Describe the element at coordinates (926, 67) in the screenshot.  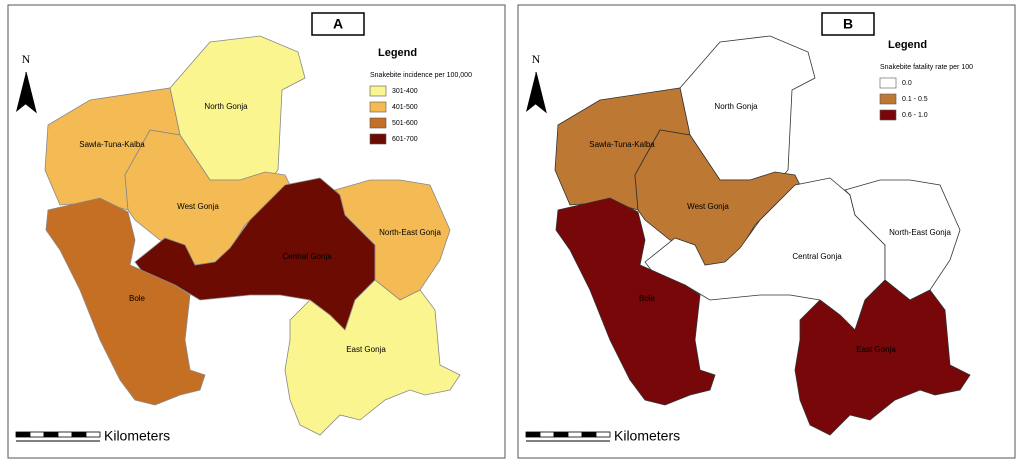
I see `legend-subtitle: Snakebite fatality rate per 100` at that location.